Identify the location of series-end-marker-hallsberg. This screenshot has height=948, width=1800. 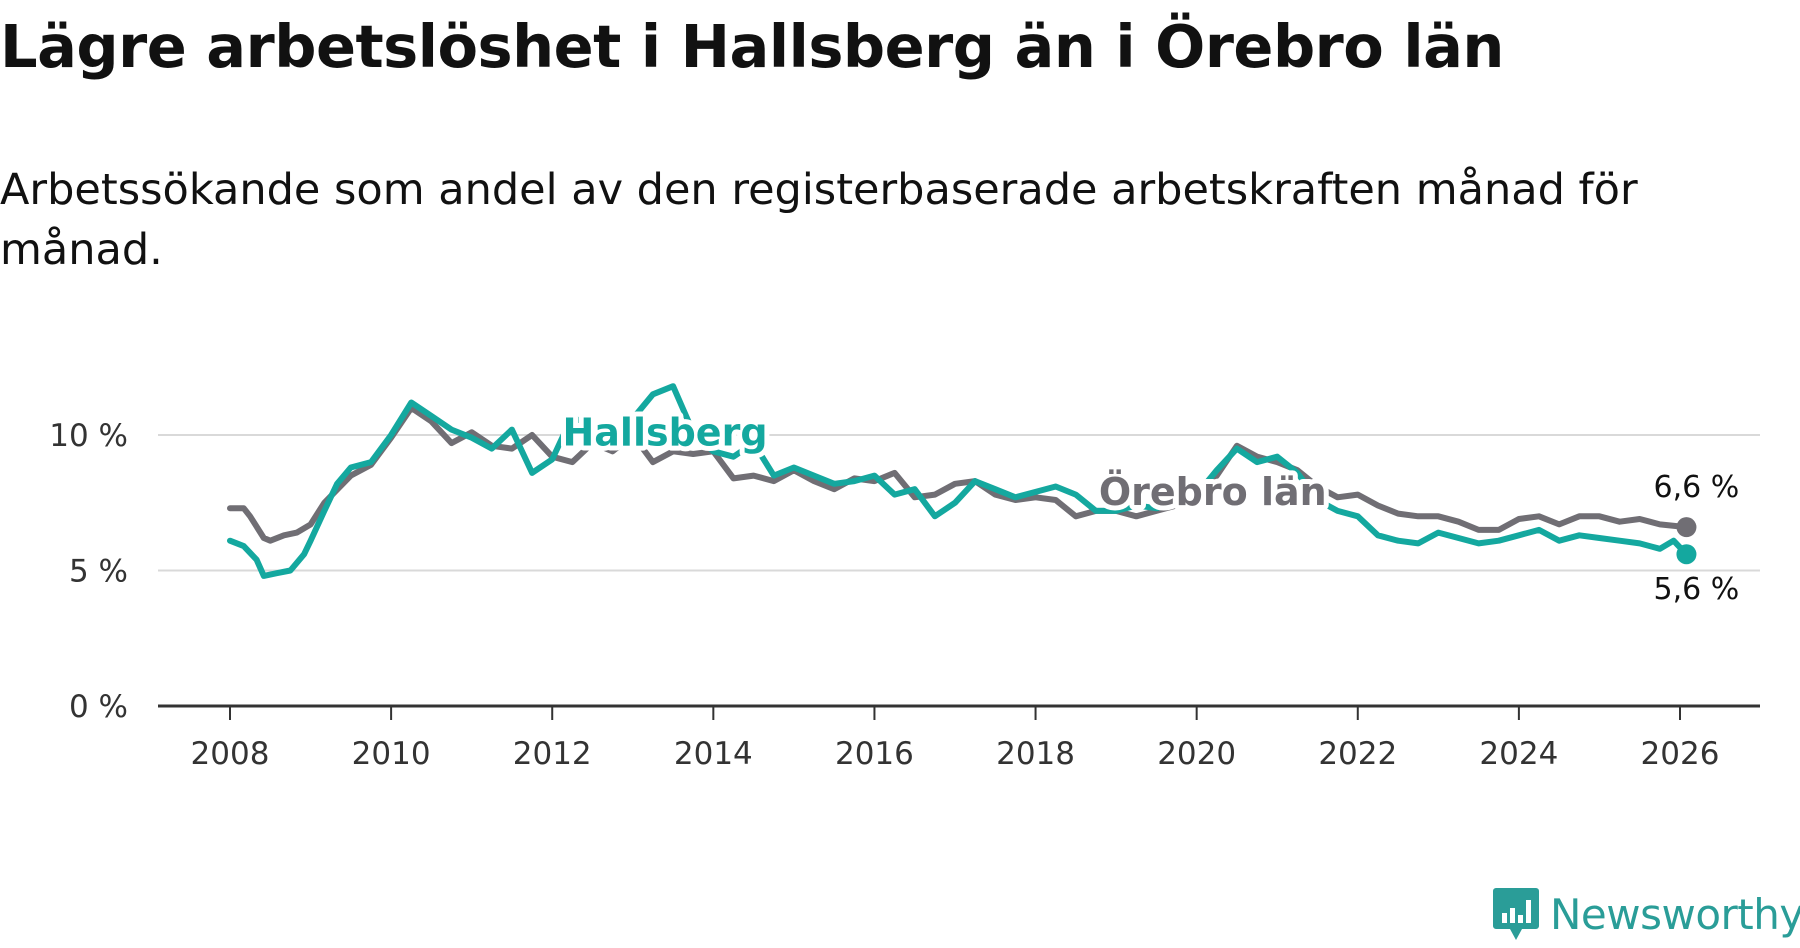
(1686, 554).